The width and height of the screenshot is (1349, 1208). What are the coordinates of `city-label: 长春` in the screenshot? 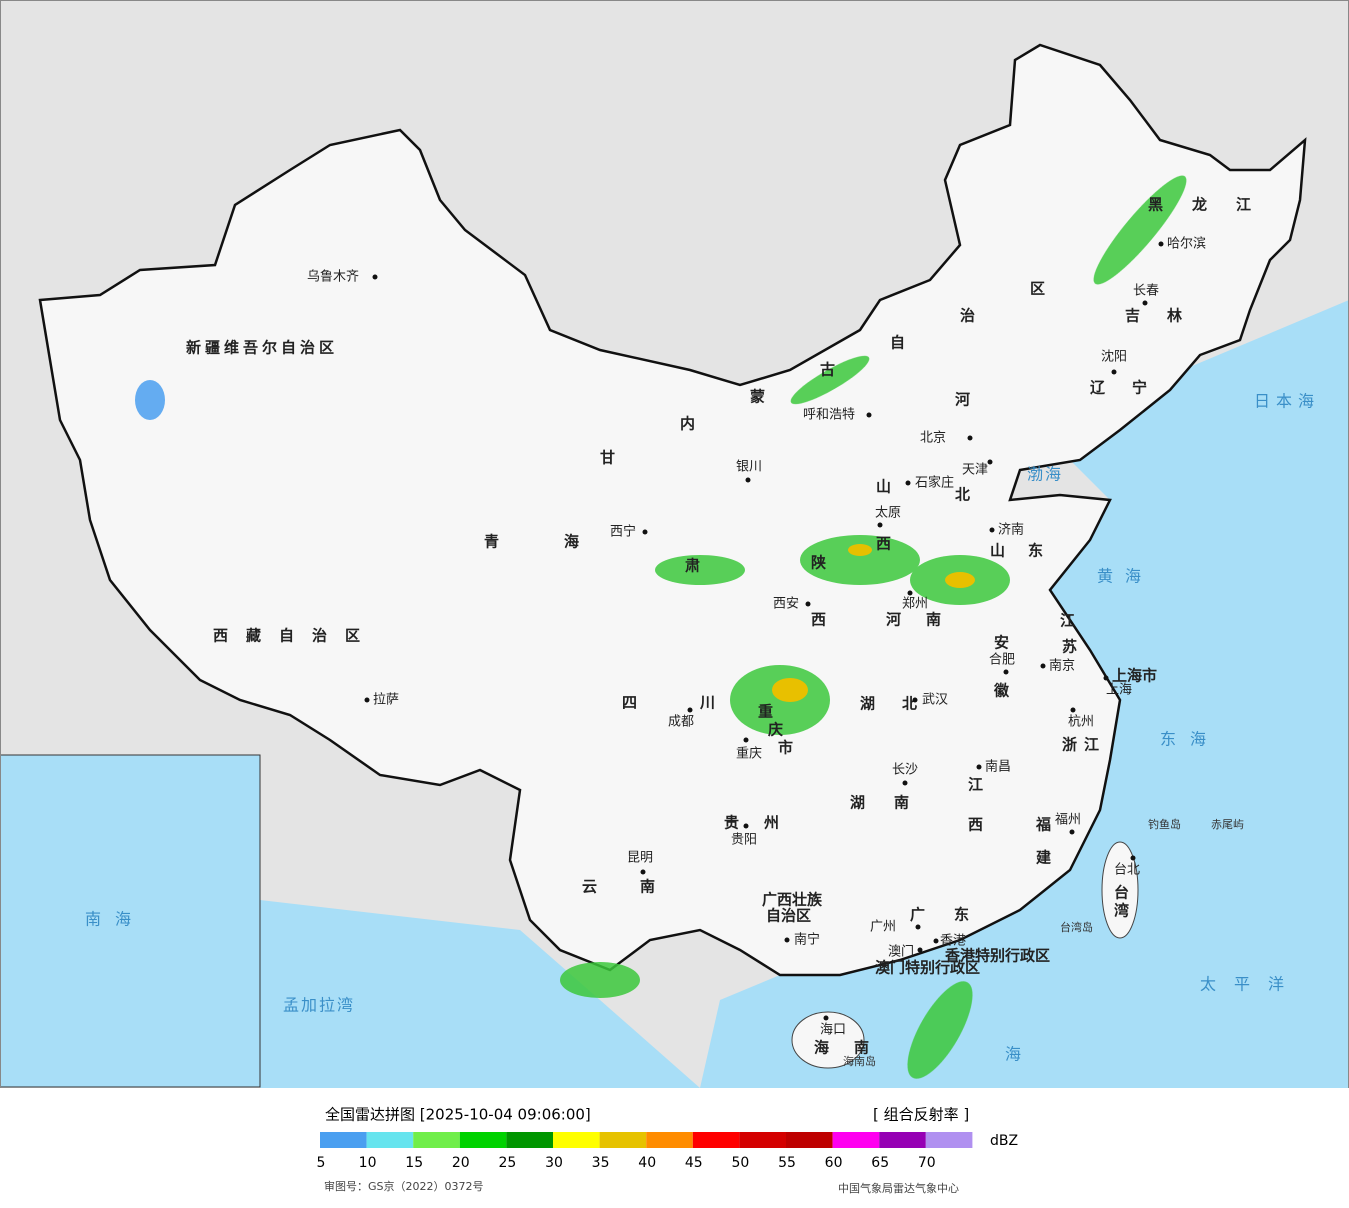 It's located at (1146, 291).